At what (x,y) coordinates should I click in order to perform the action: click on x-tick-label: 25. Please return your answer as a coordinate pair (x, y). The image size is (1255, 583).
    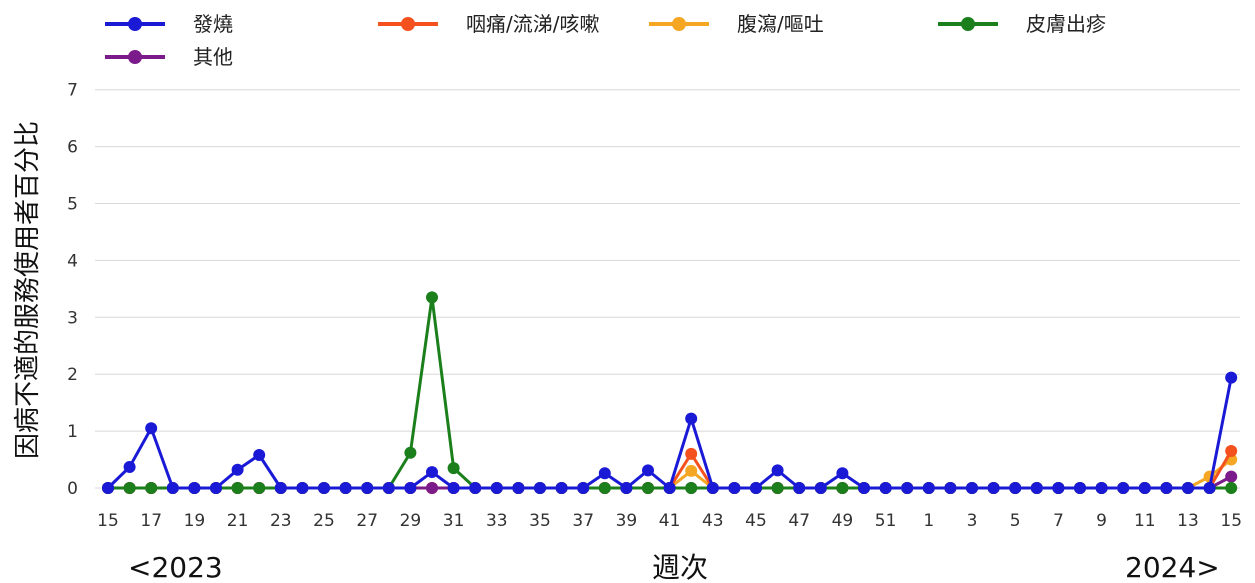
    Looking at the image, I should click on (324, 521).